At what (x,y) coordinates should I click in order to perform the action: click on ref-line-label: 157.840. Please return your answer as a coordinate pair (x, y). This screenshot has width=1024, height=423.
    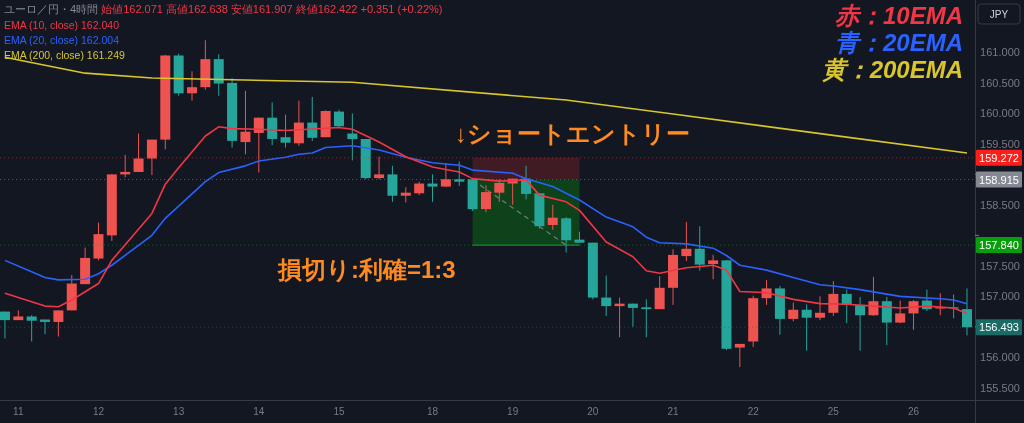
    Looking at the image, I should click on (999, 245).